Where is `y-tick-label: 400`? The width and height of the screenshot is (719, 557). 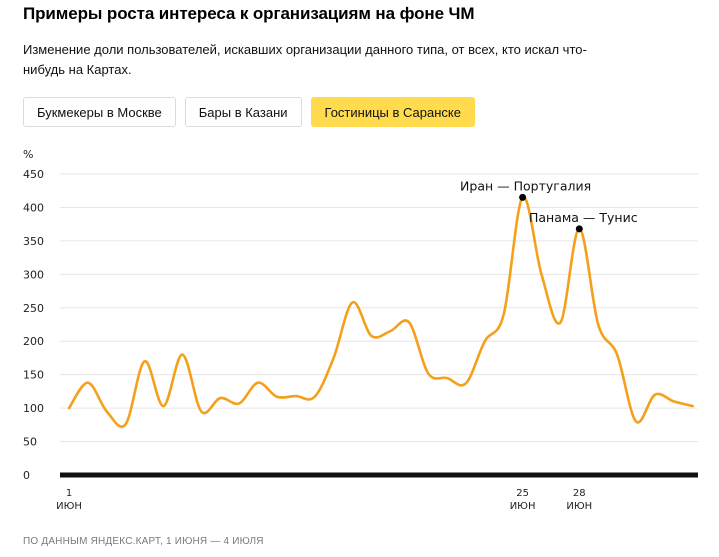
y-tick-label: 400 is located at coordinates (33, 207).